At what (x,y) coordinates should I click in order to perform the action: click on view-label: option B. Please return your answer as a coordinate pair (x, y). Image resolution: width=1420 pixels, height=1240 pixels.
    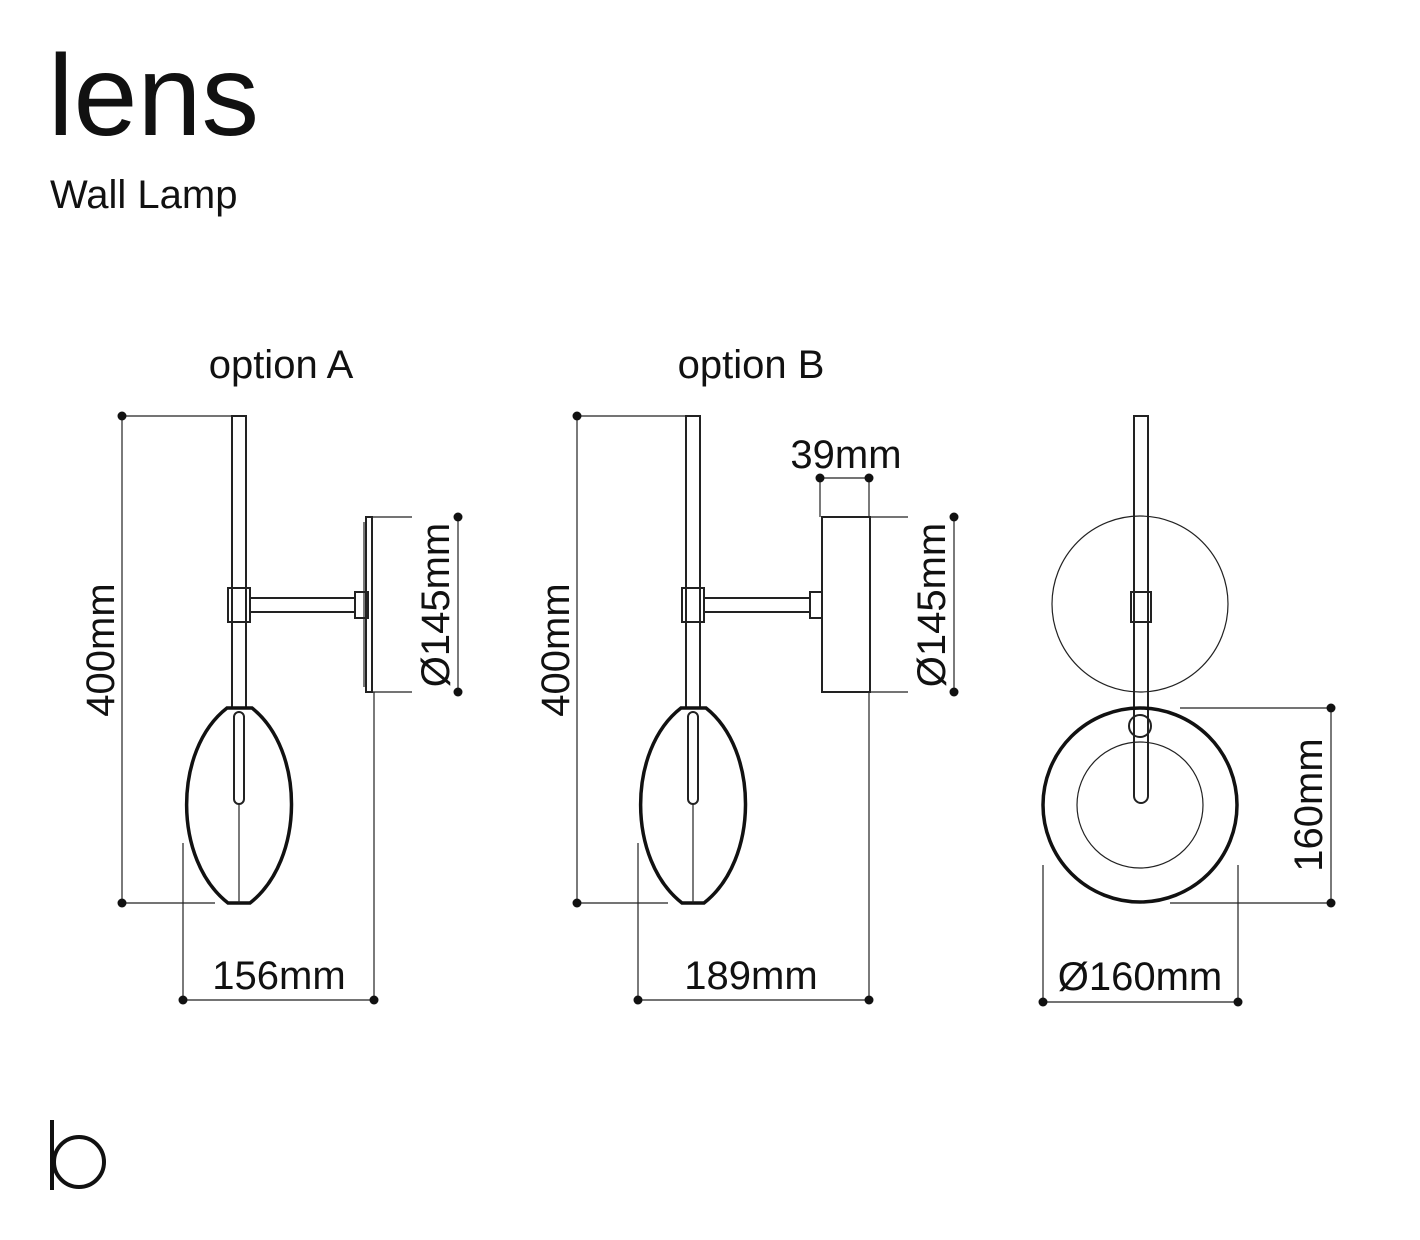
    Looking at the image, I should click on (751, 365).